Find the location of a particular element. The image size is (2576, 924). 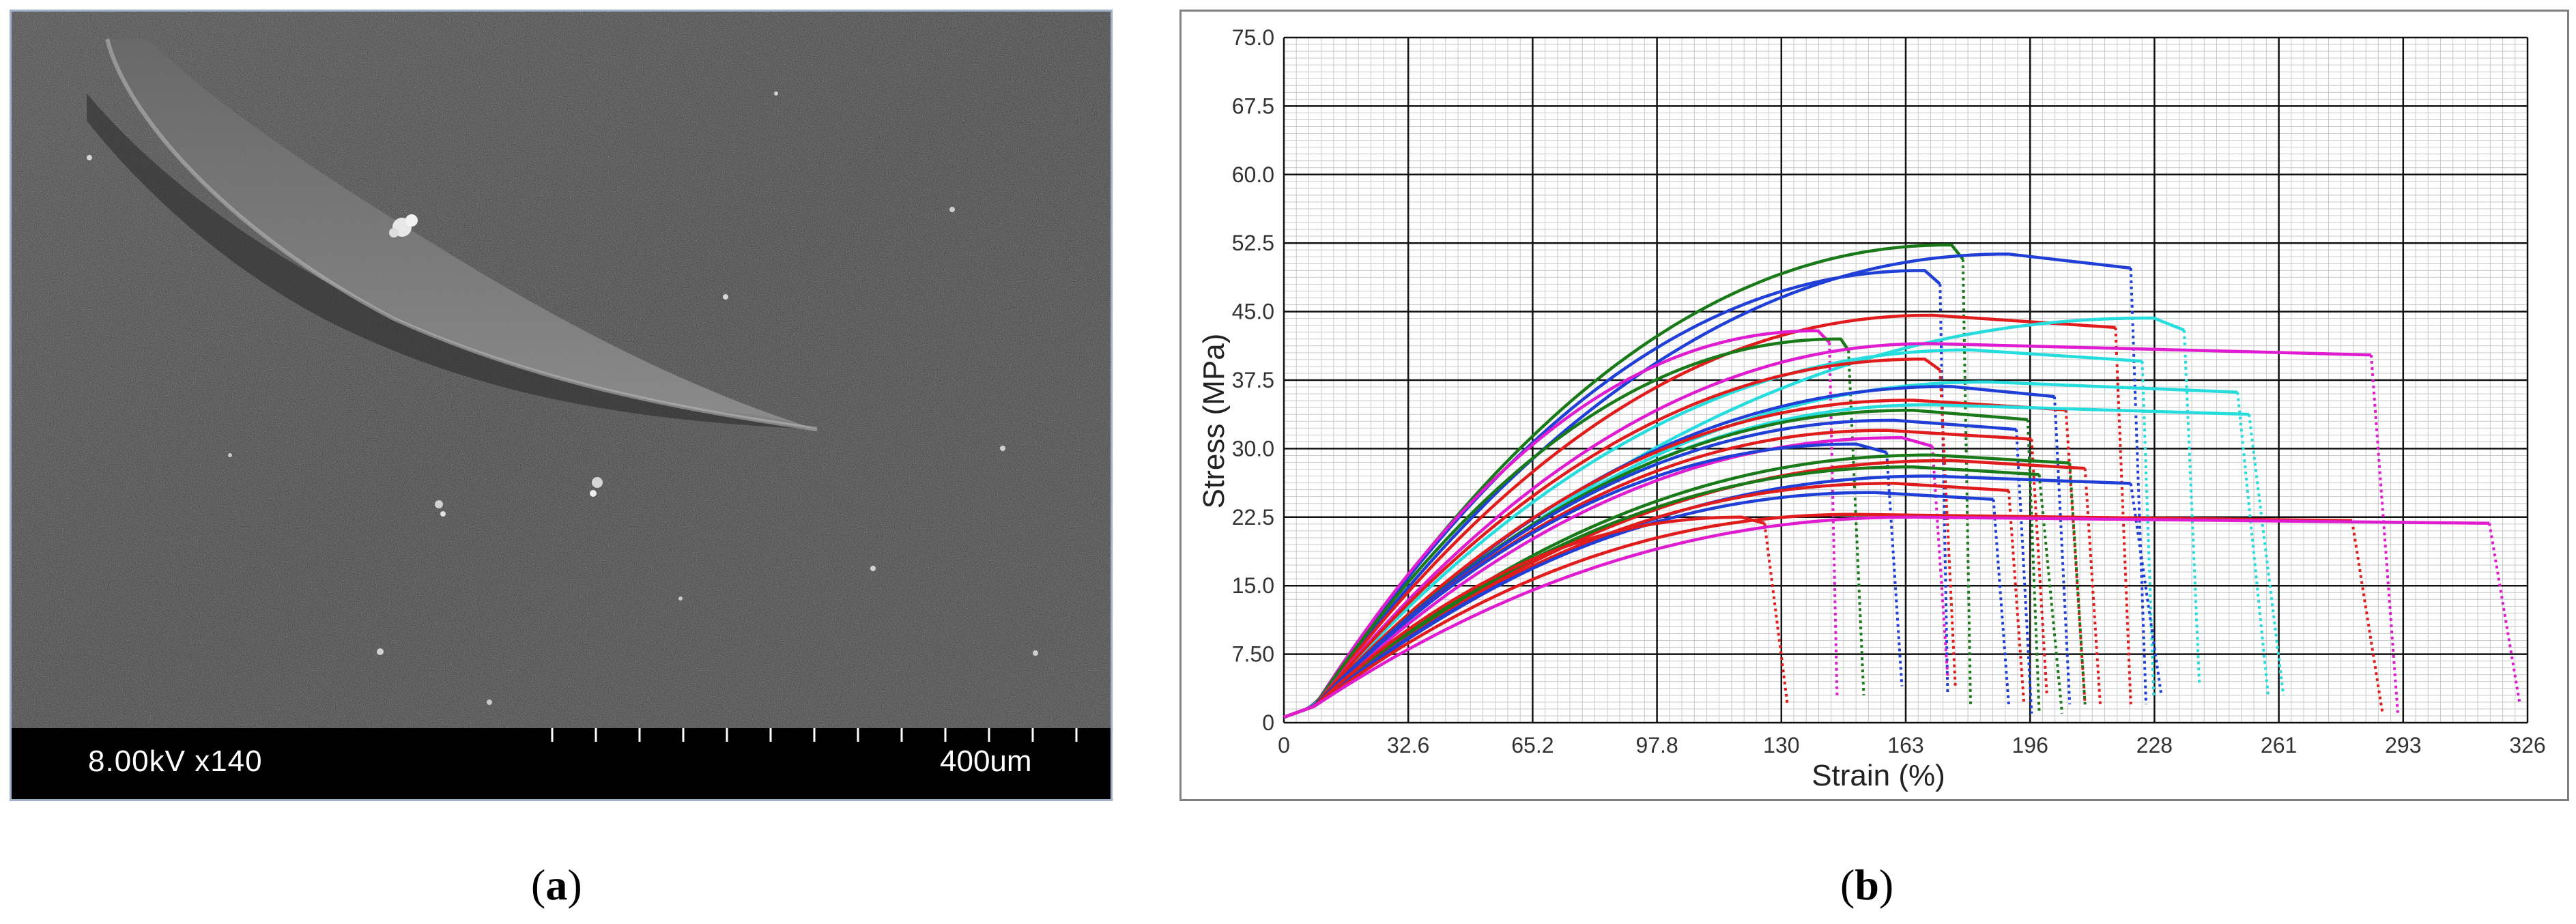

x-tick-label: 163 is located at coordinates (1905, 745).